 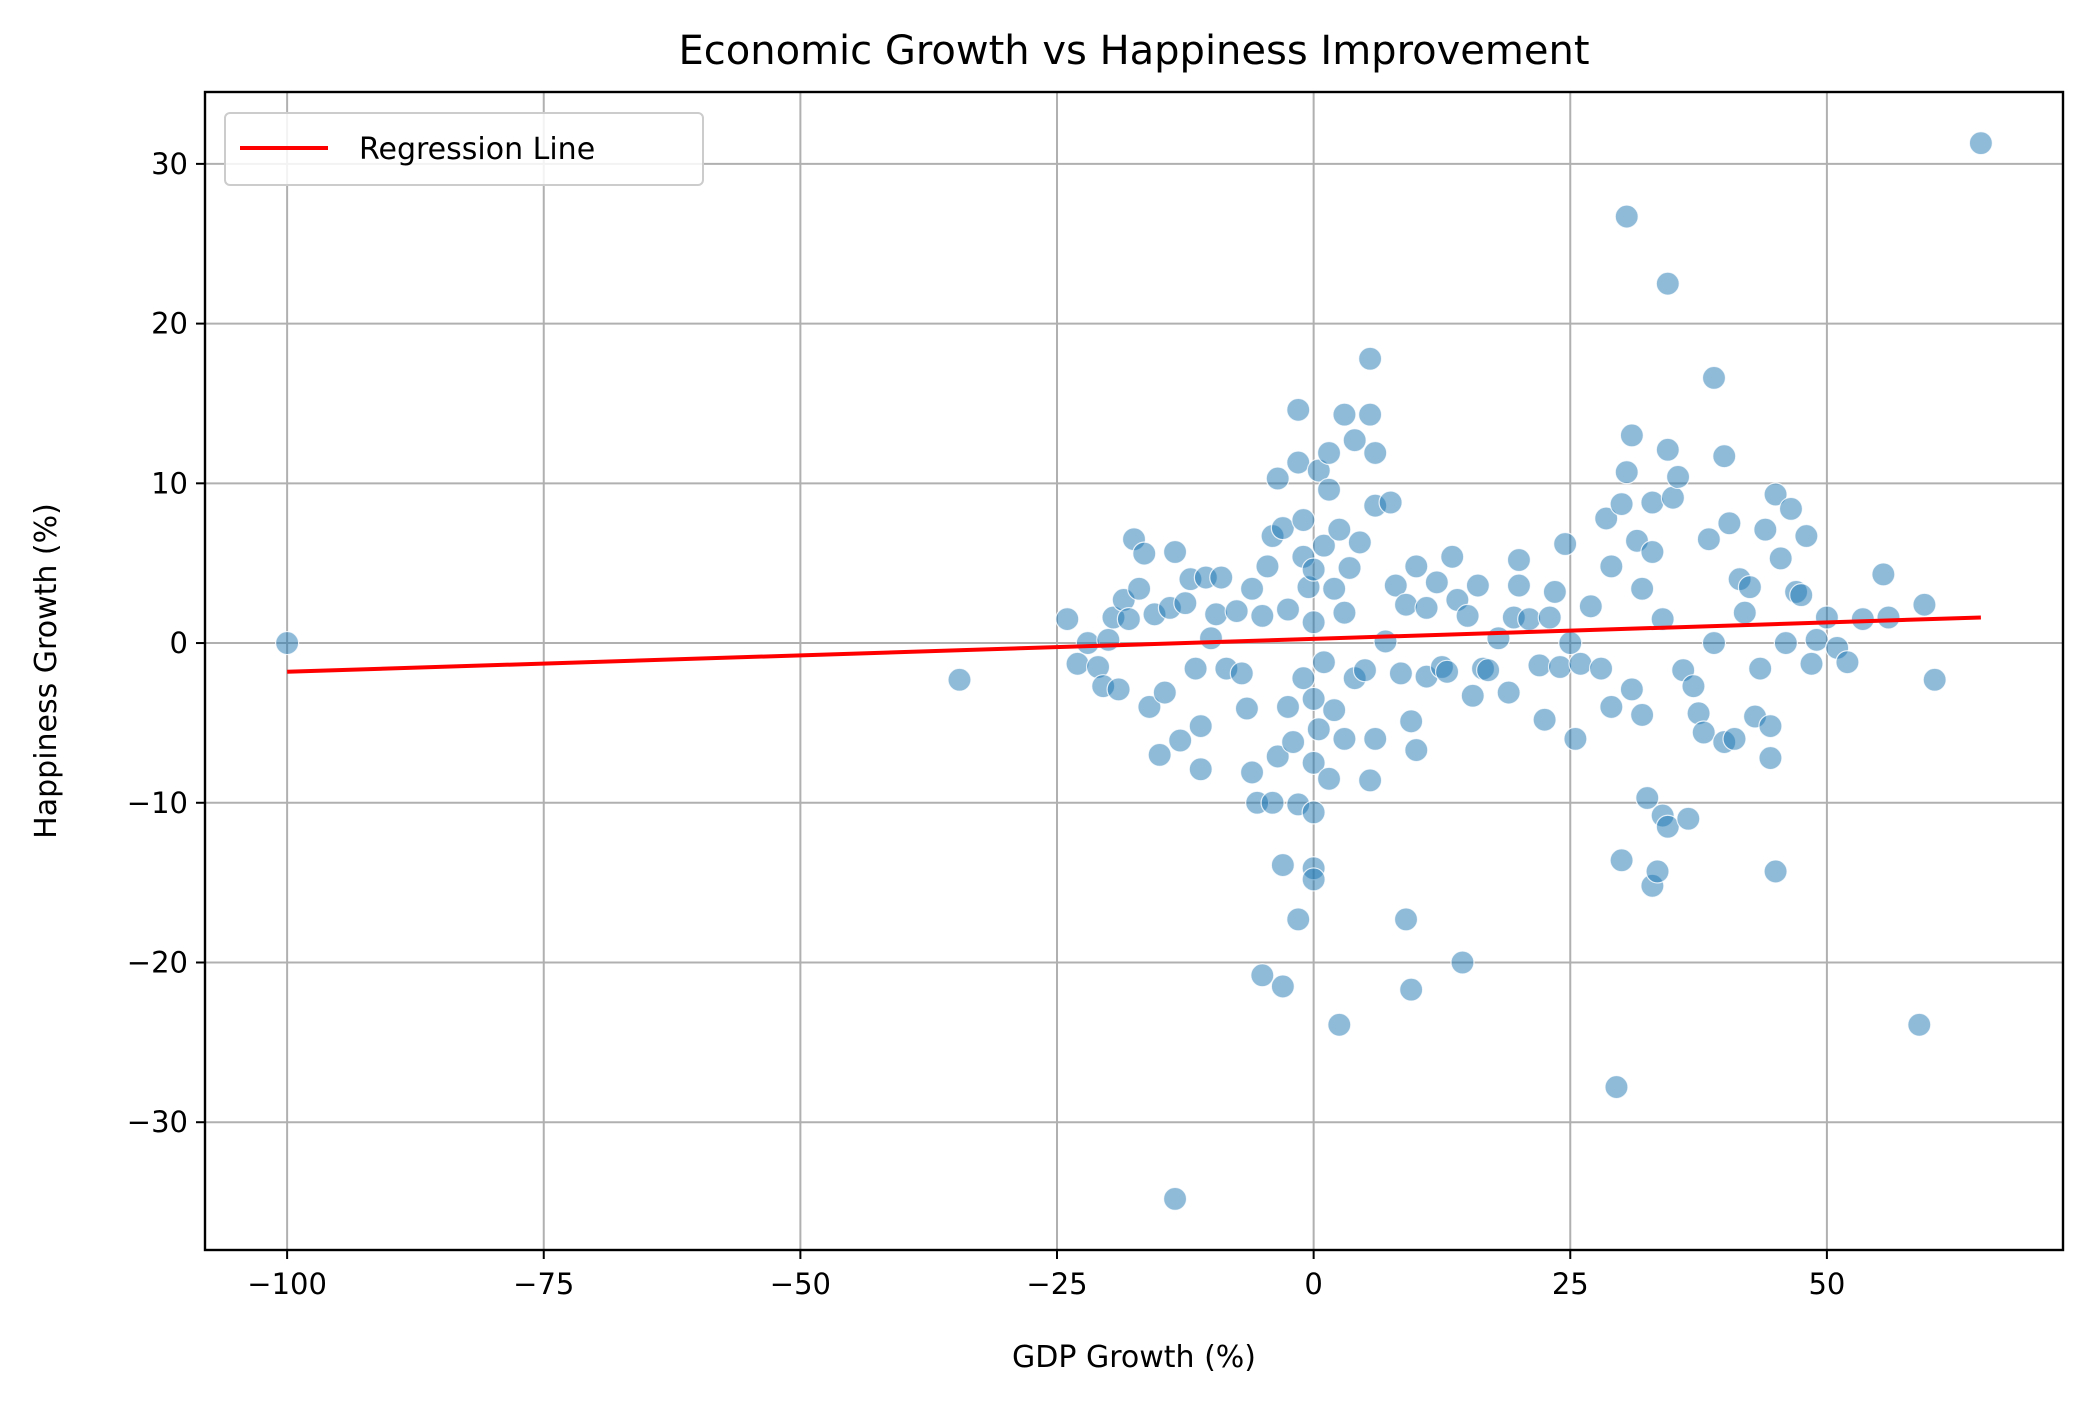 I want to click on x-tick-label: −25, so click(x=1056, y=1284).